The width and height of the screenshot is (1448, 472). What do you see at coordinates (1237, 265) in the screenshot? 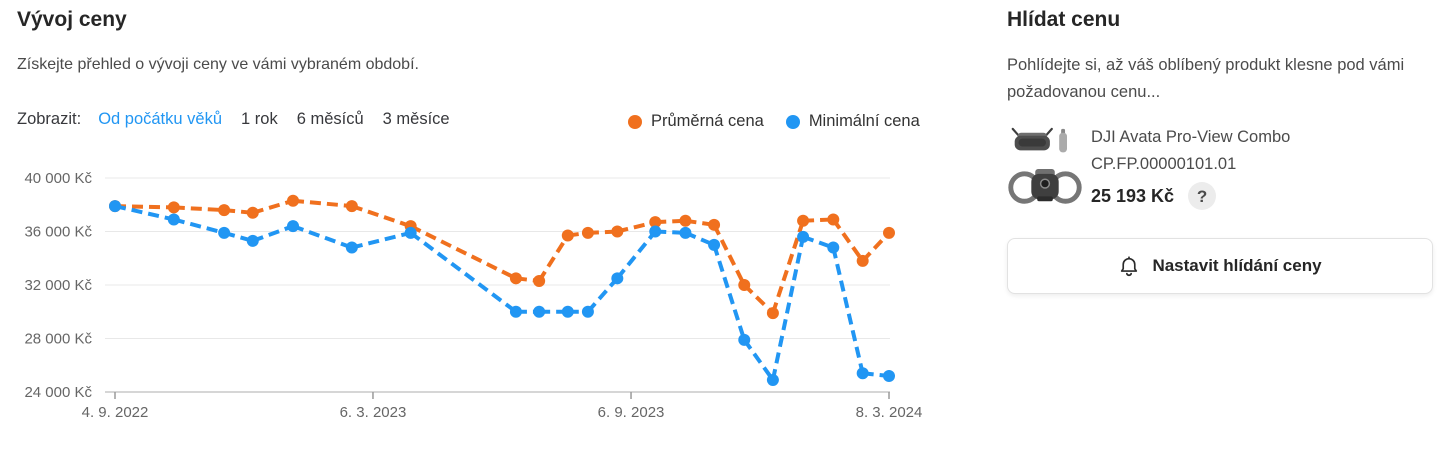
I see `set-price-watch-label: Nastavit hlídání ceny` at bounding box center [1237, 265].